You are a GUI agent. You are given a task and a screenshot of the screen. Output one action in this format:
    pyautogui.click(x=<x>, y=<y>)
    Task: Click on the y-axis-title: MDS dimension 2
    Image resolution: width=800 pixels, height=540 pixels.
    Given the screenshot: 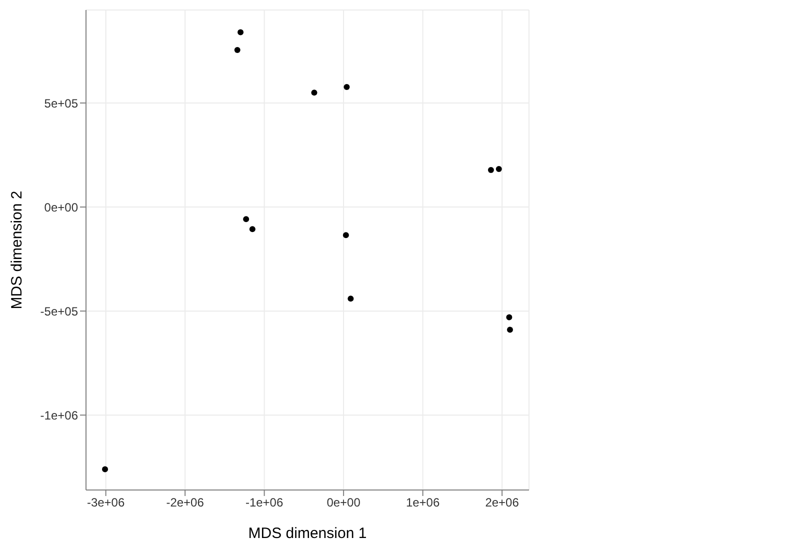 What is the action you would take?
    pyautogui.click(x=17, y=250)
    